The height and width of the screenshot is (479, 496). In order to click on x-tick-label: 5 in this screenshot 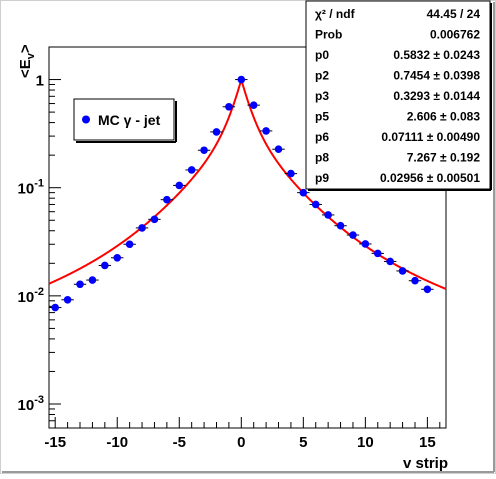, I will do `click(303, 442)`.